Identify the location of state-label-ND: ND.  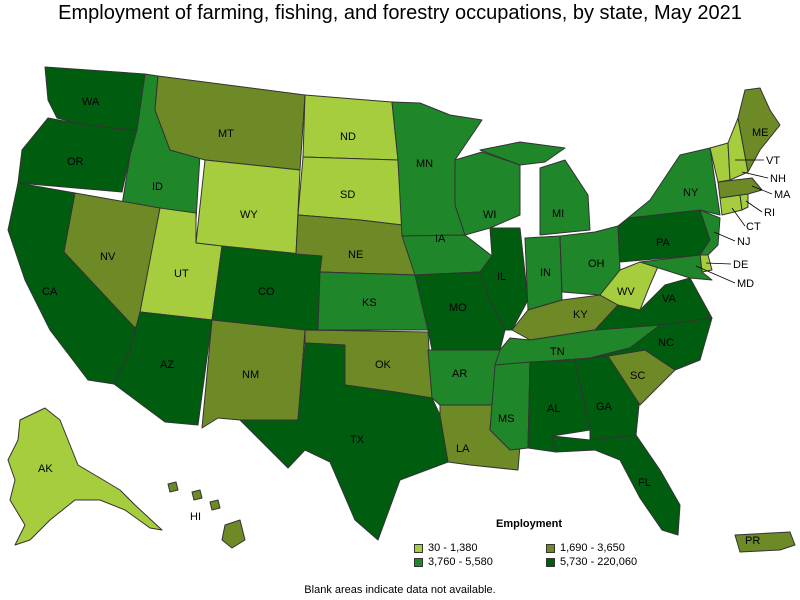
(348, 137).